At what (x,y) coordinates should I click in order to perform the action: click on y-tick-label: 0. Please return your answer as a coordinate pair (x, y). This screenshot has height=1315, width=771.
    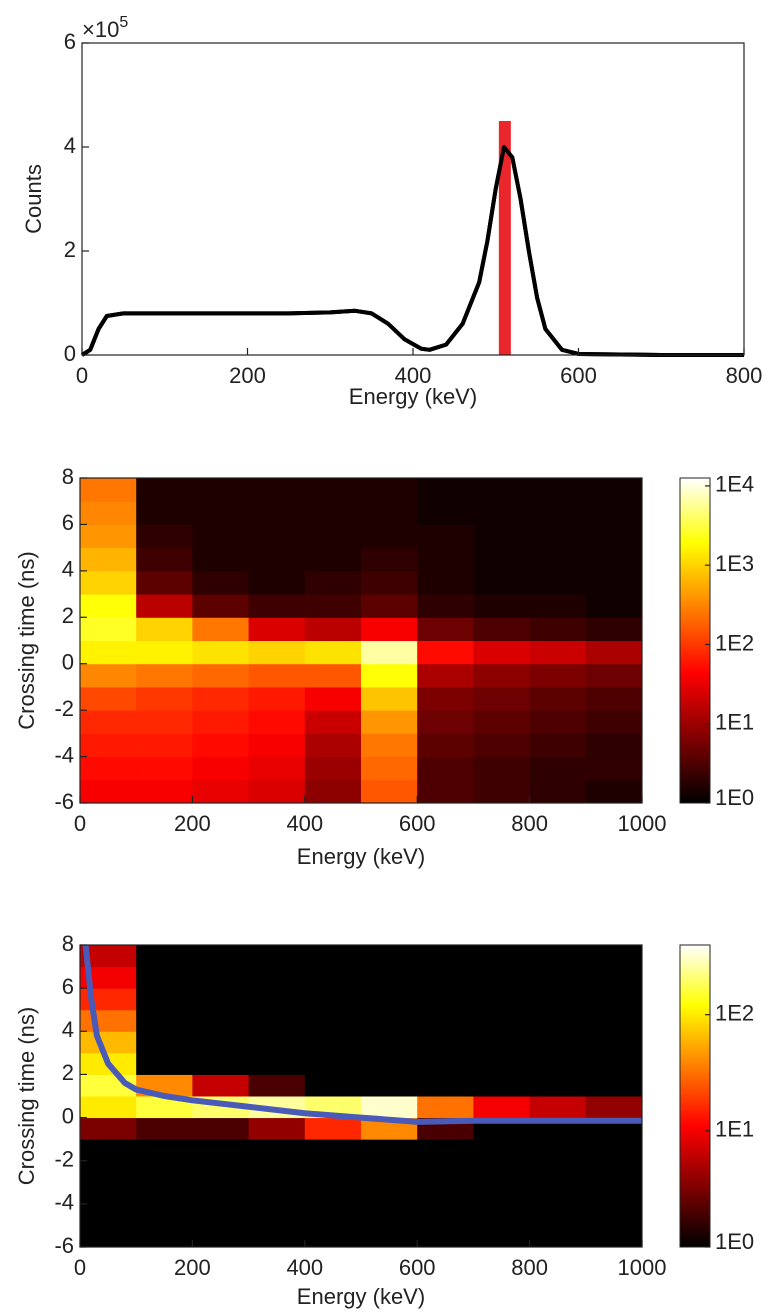
    Looking at the image, I should click on (70, 353).